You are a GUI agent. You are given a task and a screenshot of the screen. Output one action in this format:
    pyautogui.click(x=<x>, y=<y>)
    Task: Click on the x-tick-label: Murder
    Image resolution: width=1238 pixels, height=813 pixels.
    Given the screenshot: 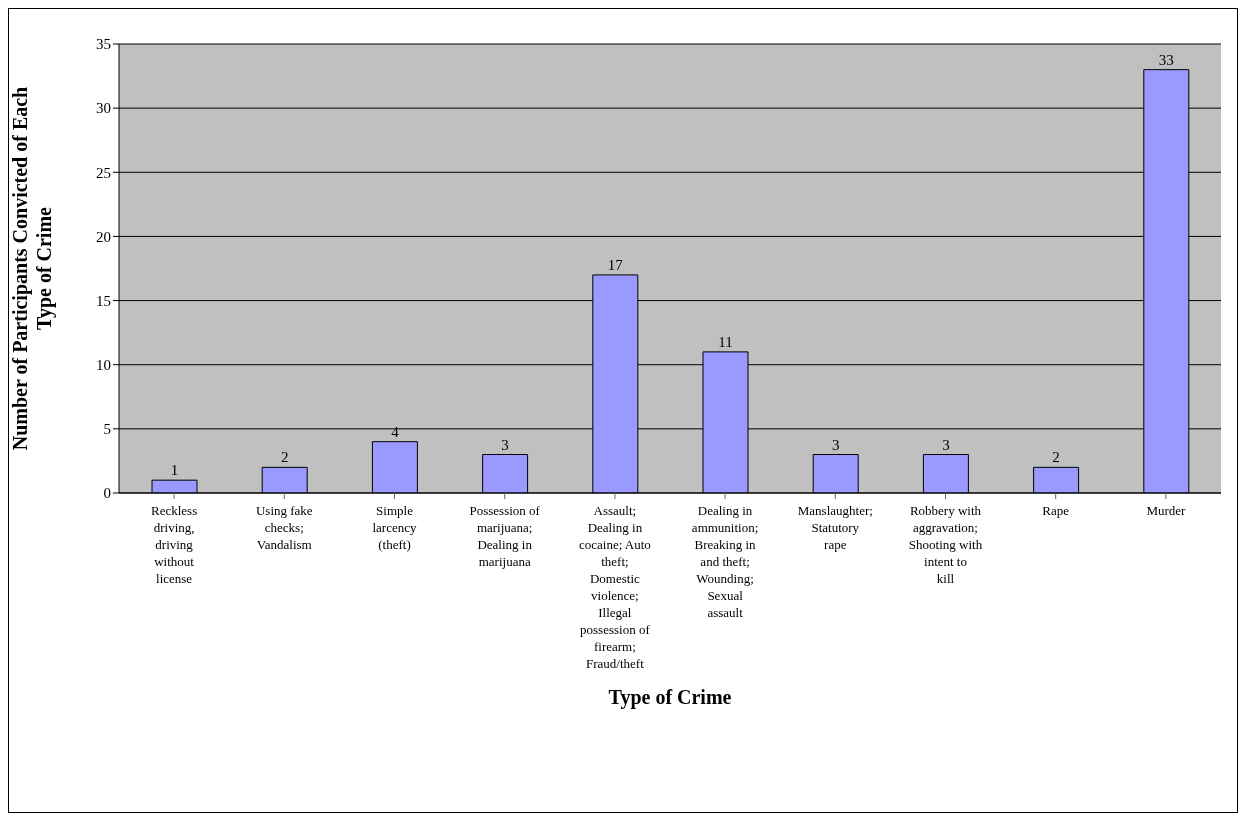 What is the action you would take?
    pyautogui.click(x=1166, y=510)
    